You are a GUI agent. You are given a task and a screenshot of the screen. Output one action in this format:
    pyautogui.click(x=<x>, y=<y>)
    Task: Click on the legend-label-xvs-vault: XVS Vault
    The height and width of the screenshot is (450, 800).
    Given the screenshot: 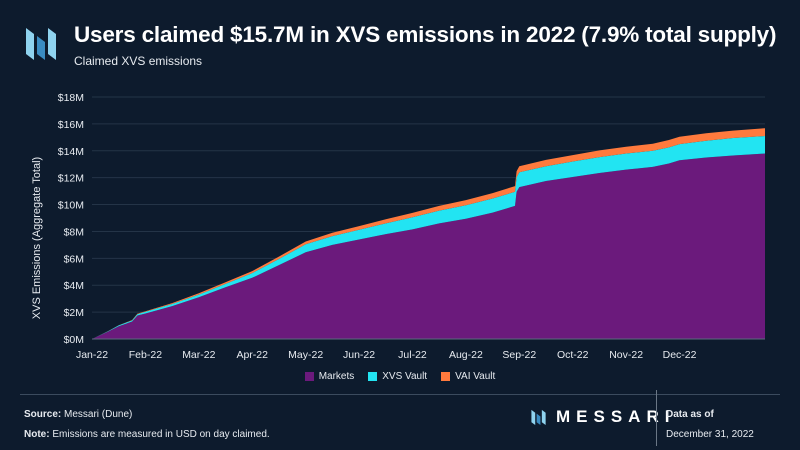 What is the action you would take?
    pyautogui.click(x=405, y=376)
    